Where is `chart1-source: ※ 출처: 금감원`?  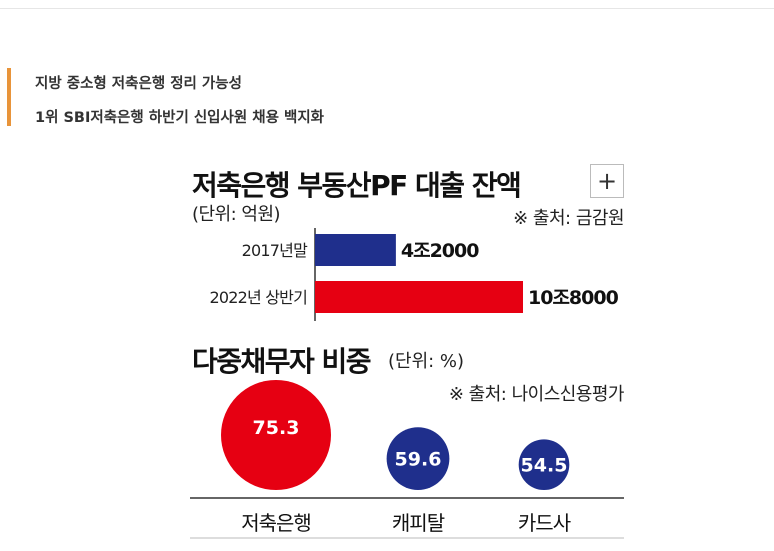
chart1-source: ※ 출처: 금감원 is located at coordinates (568, 218).